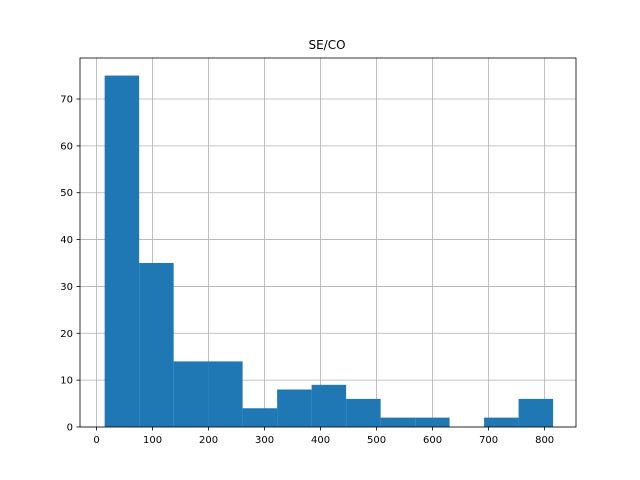 This screenshot has width=640, height=480. What do you see at coordinates (208, 440) in the screenshot?
I see `x-tick-label: 200` at bounding box center [208, 440].